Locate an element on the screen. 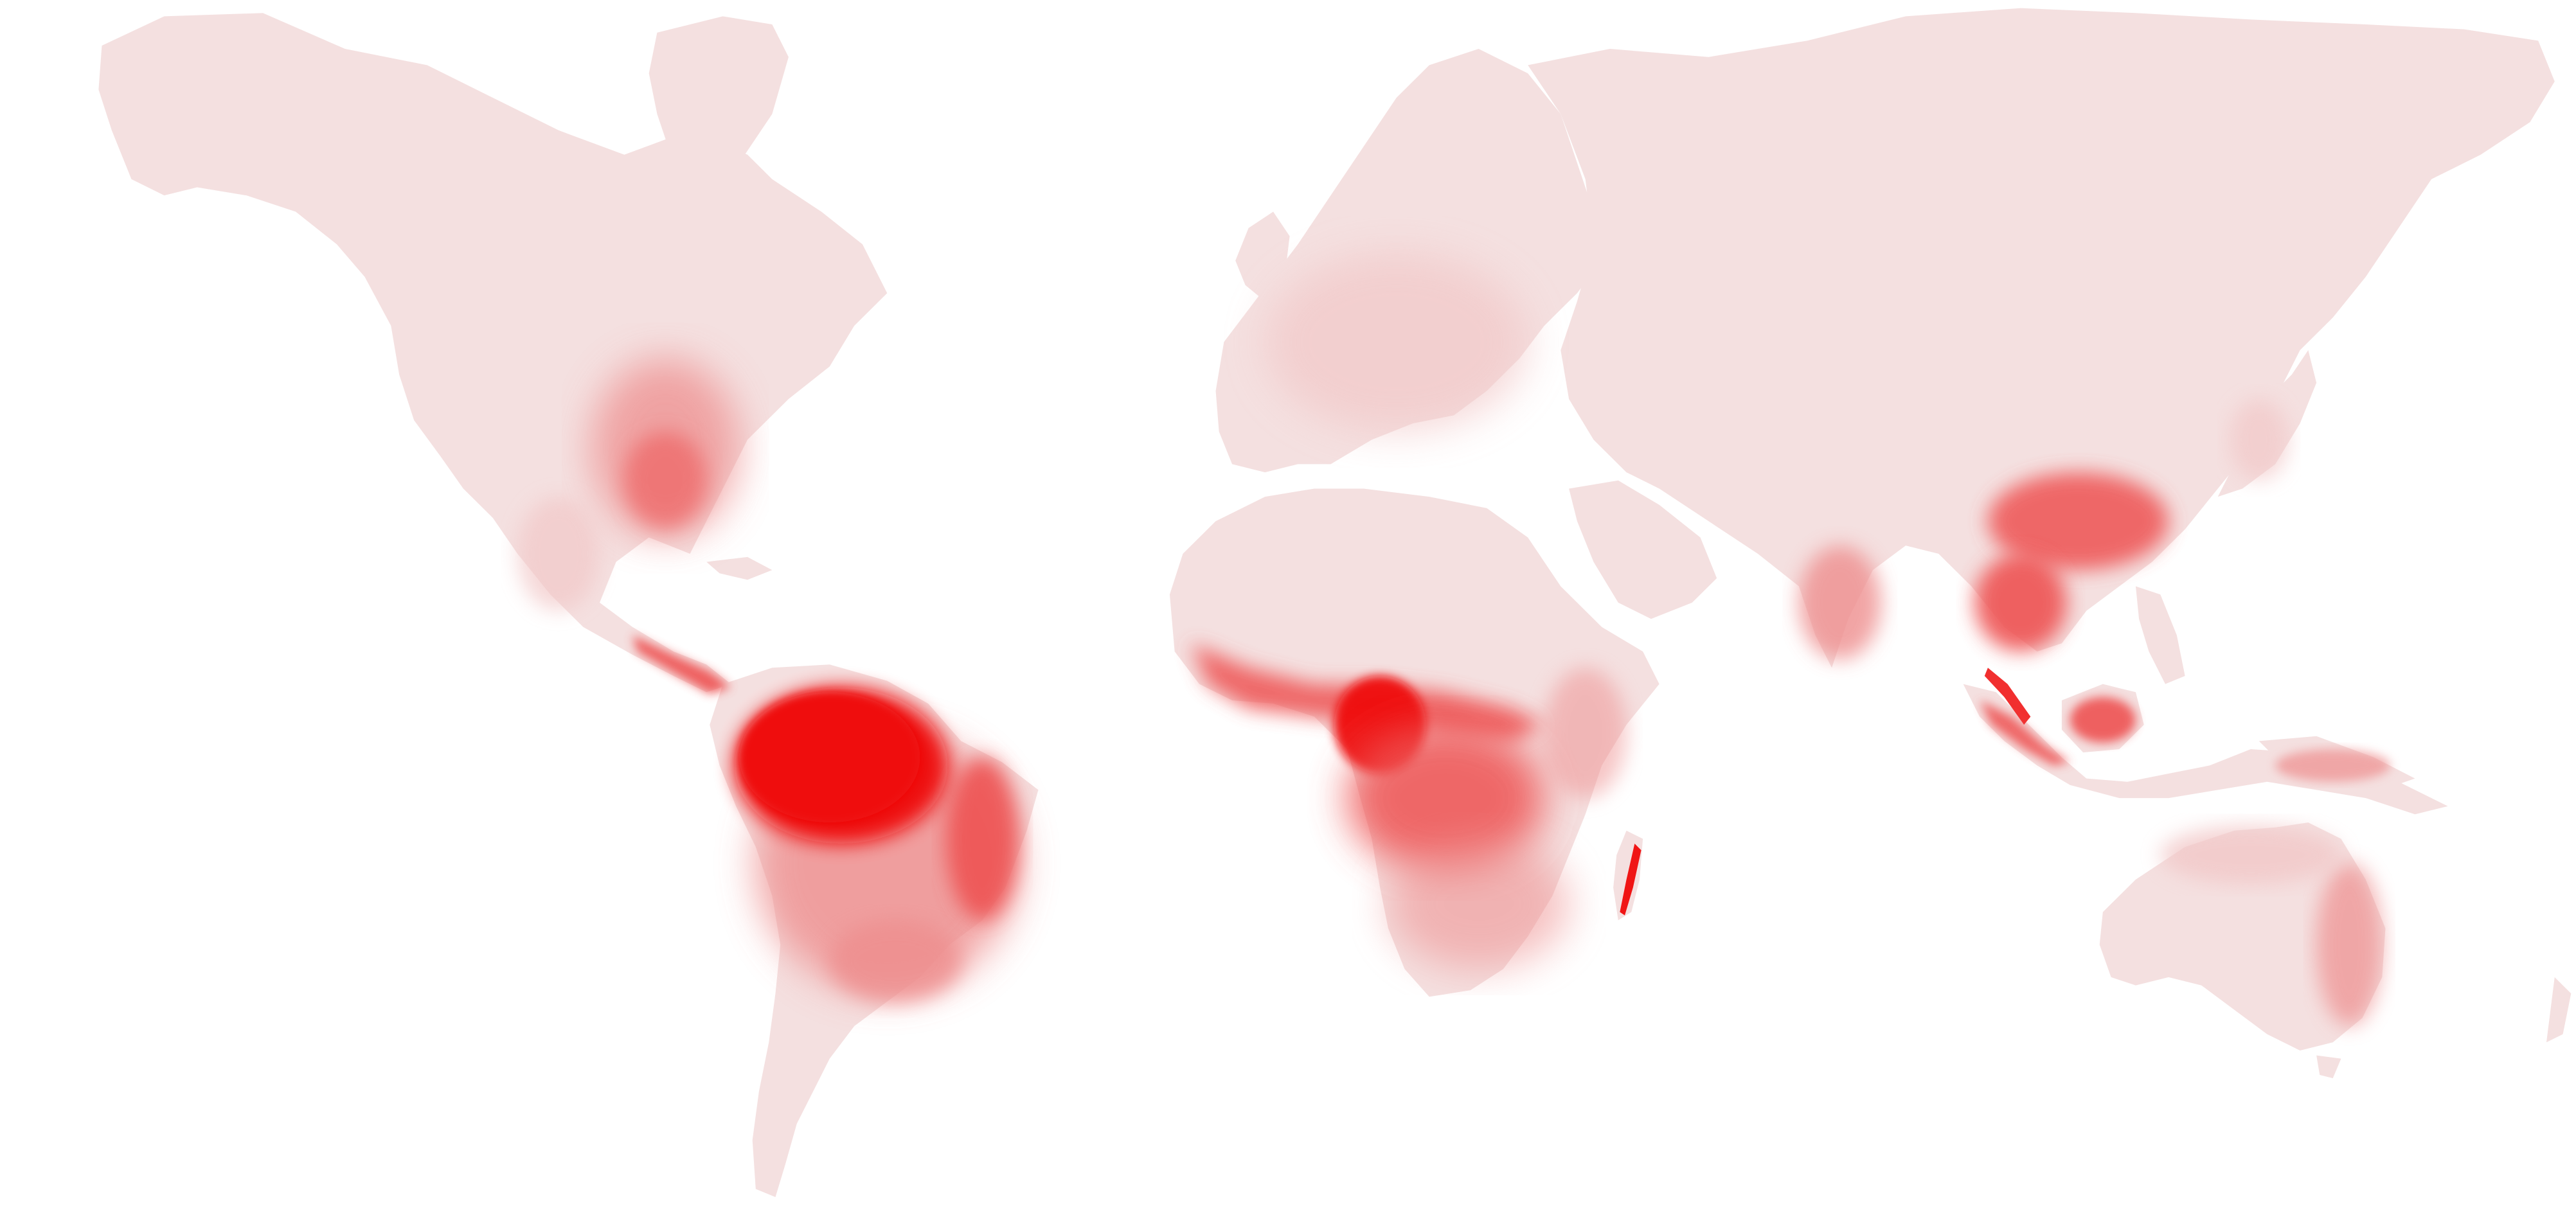 This screenshot has width=2576, height=1215. hotspot-mexico is located at coordinates (558, 554).